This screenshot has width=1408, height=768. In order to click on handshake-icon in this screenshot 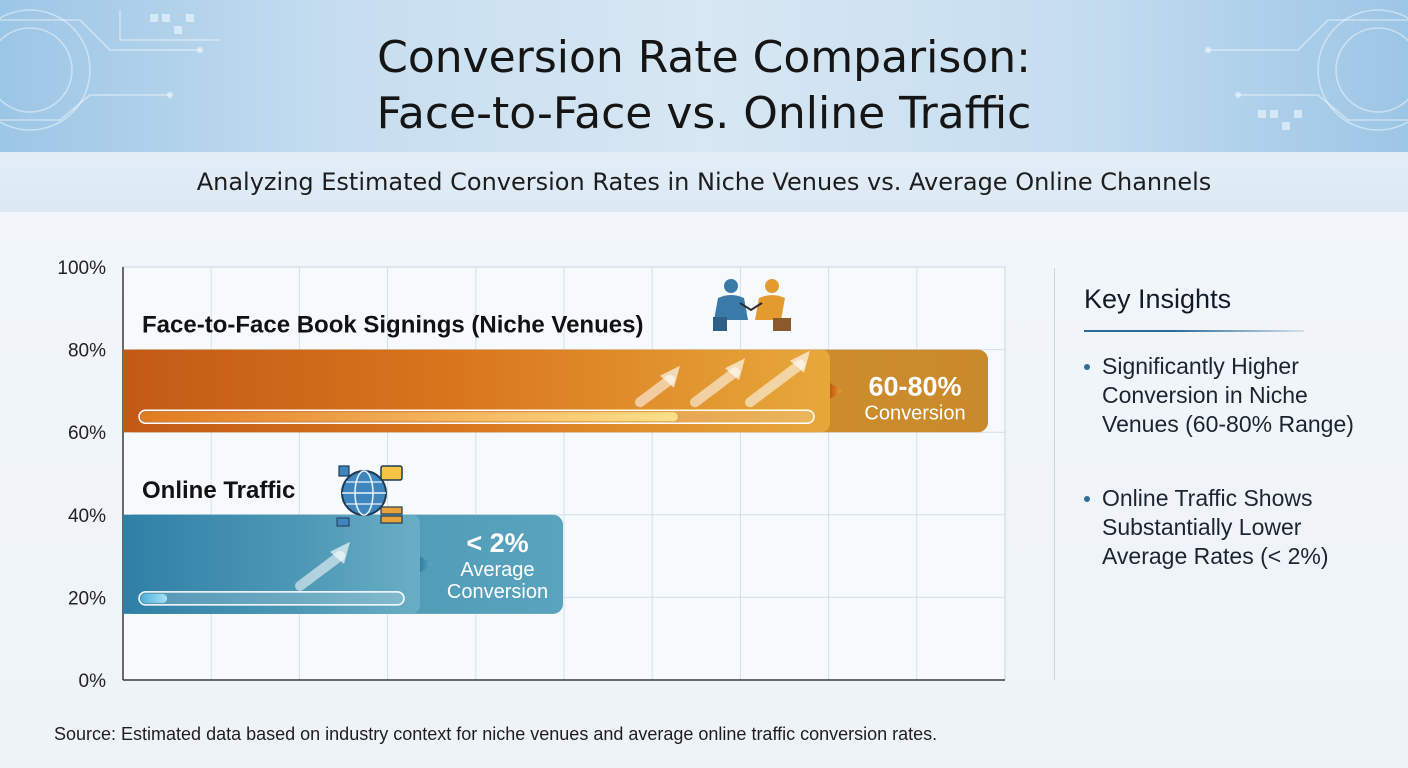, I will do `click(752, 305)`.